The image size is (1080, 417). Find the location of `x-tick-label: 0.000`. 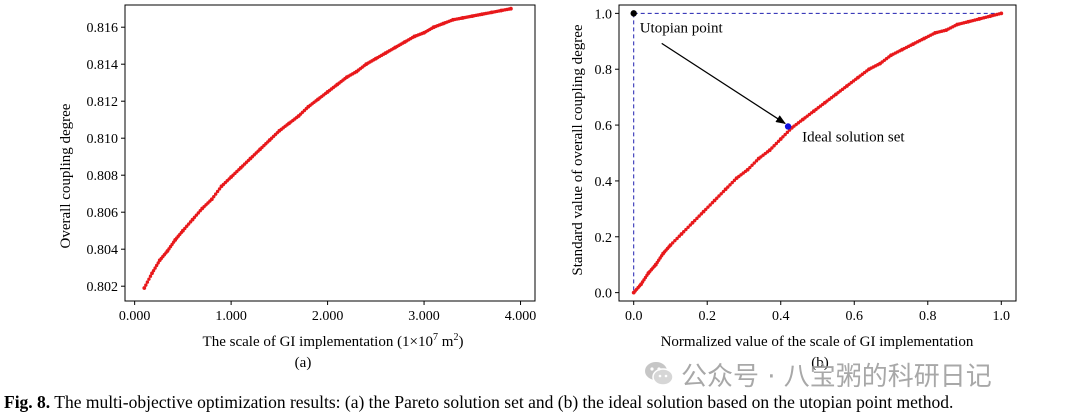

x-tick-label: 0.000 is located at coordinates (135, 316).